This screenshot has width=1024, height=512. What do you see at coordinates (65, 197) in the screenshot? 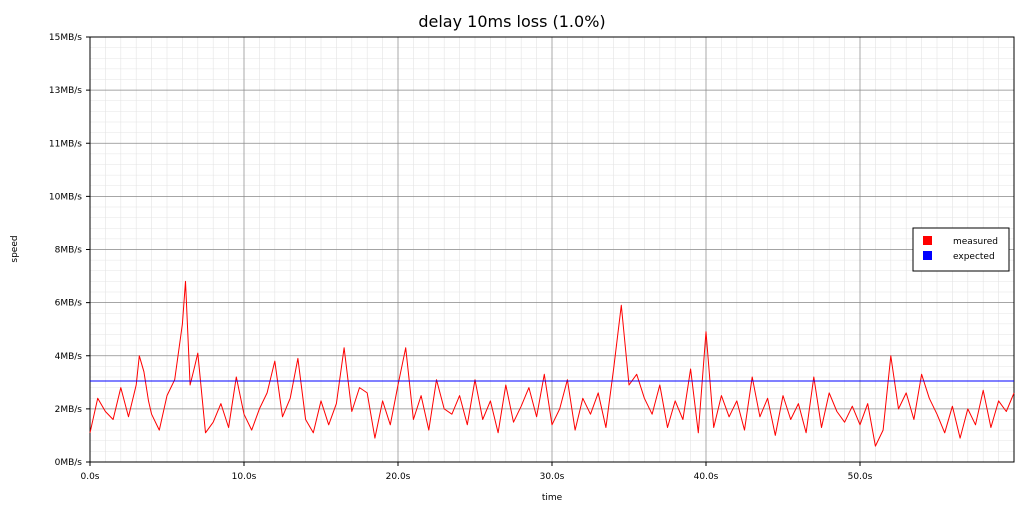
I see `y-tick-label: 10MB/s` at bounding box center [65, 197].